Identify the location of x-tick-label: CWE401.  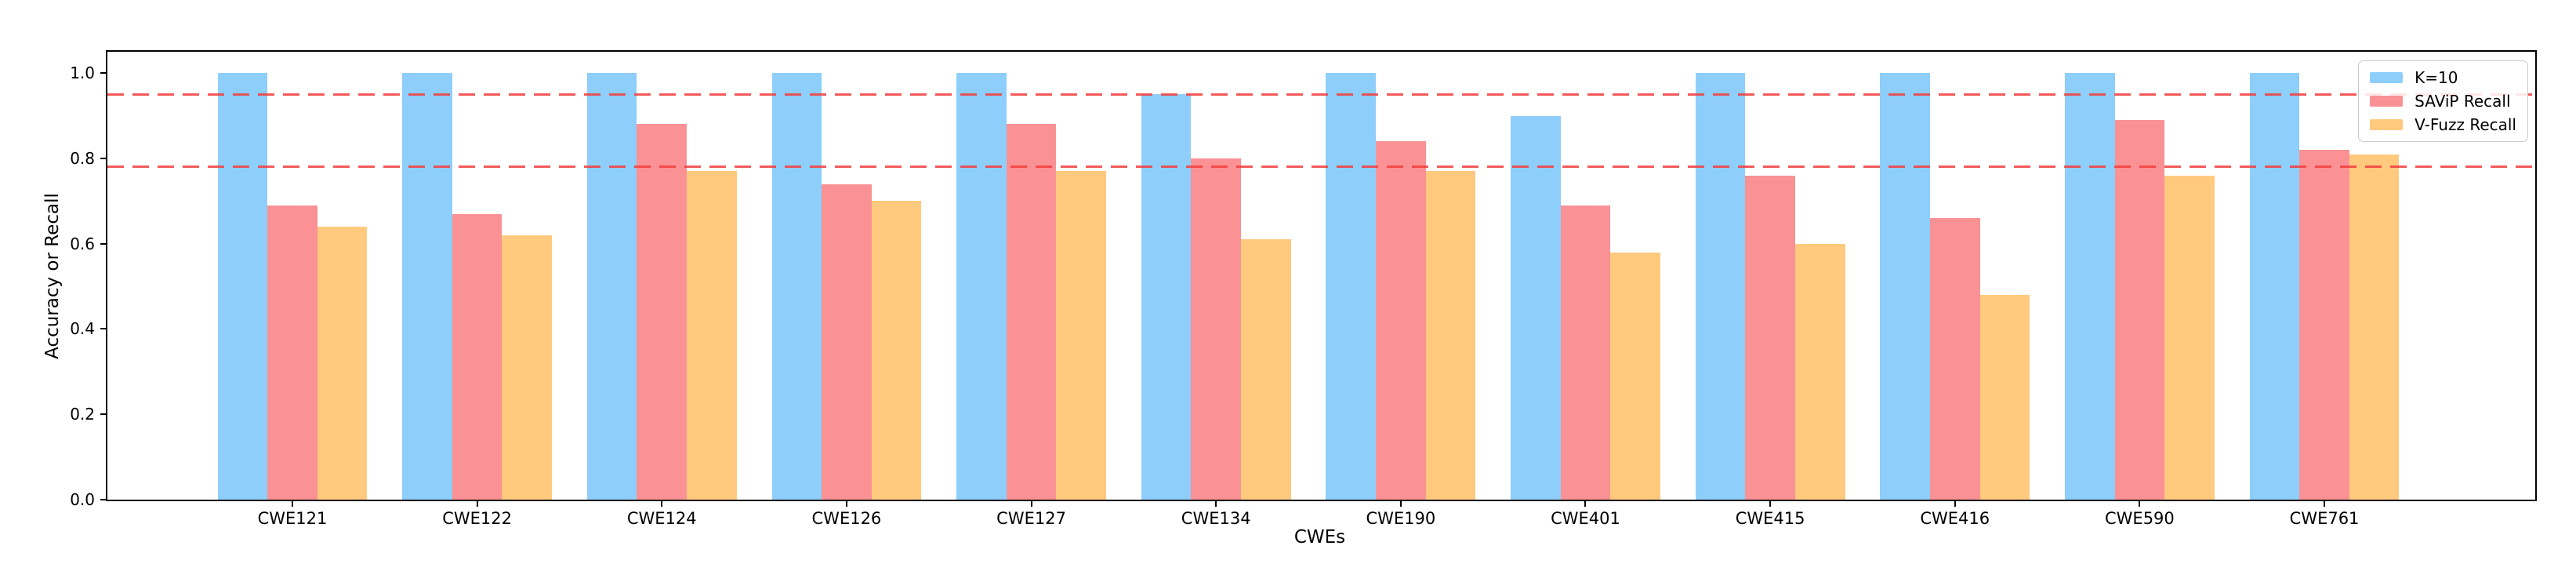
(1586, 518).